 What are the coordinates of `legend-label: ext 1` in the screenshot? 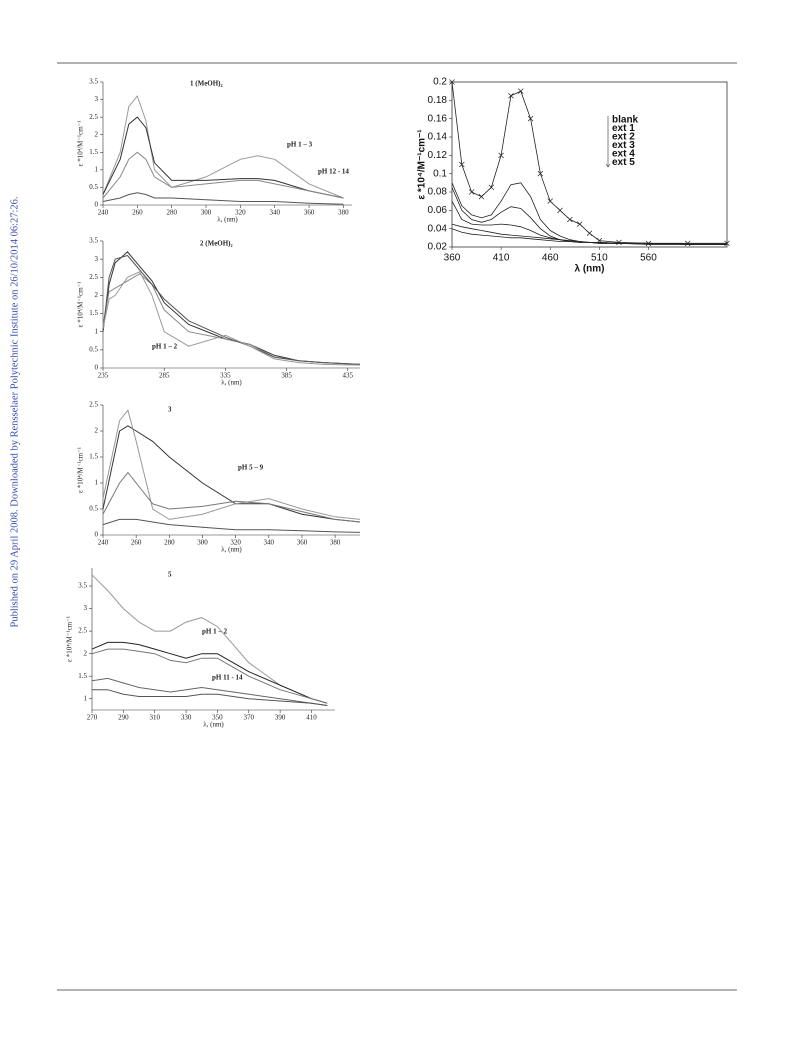 It's located at (623, 128).